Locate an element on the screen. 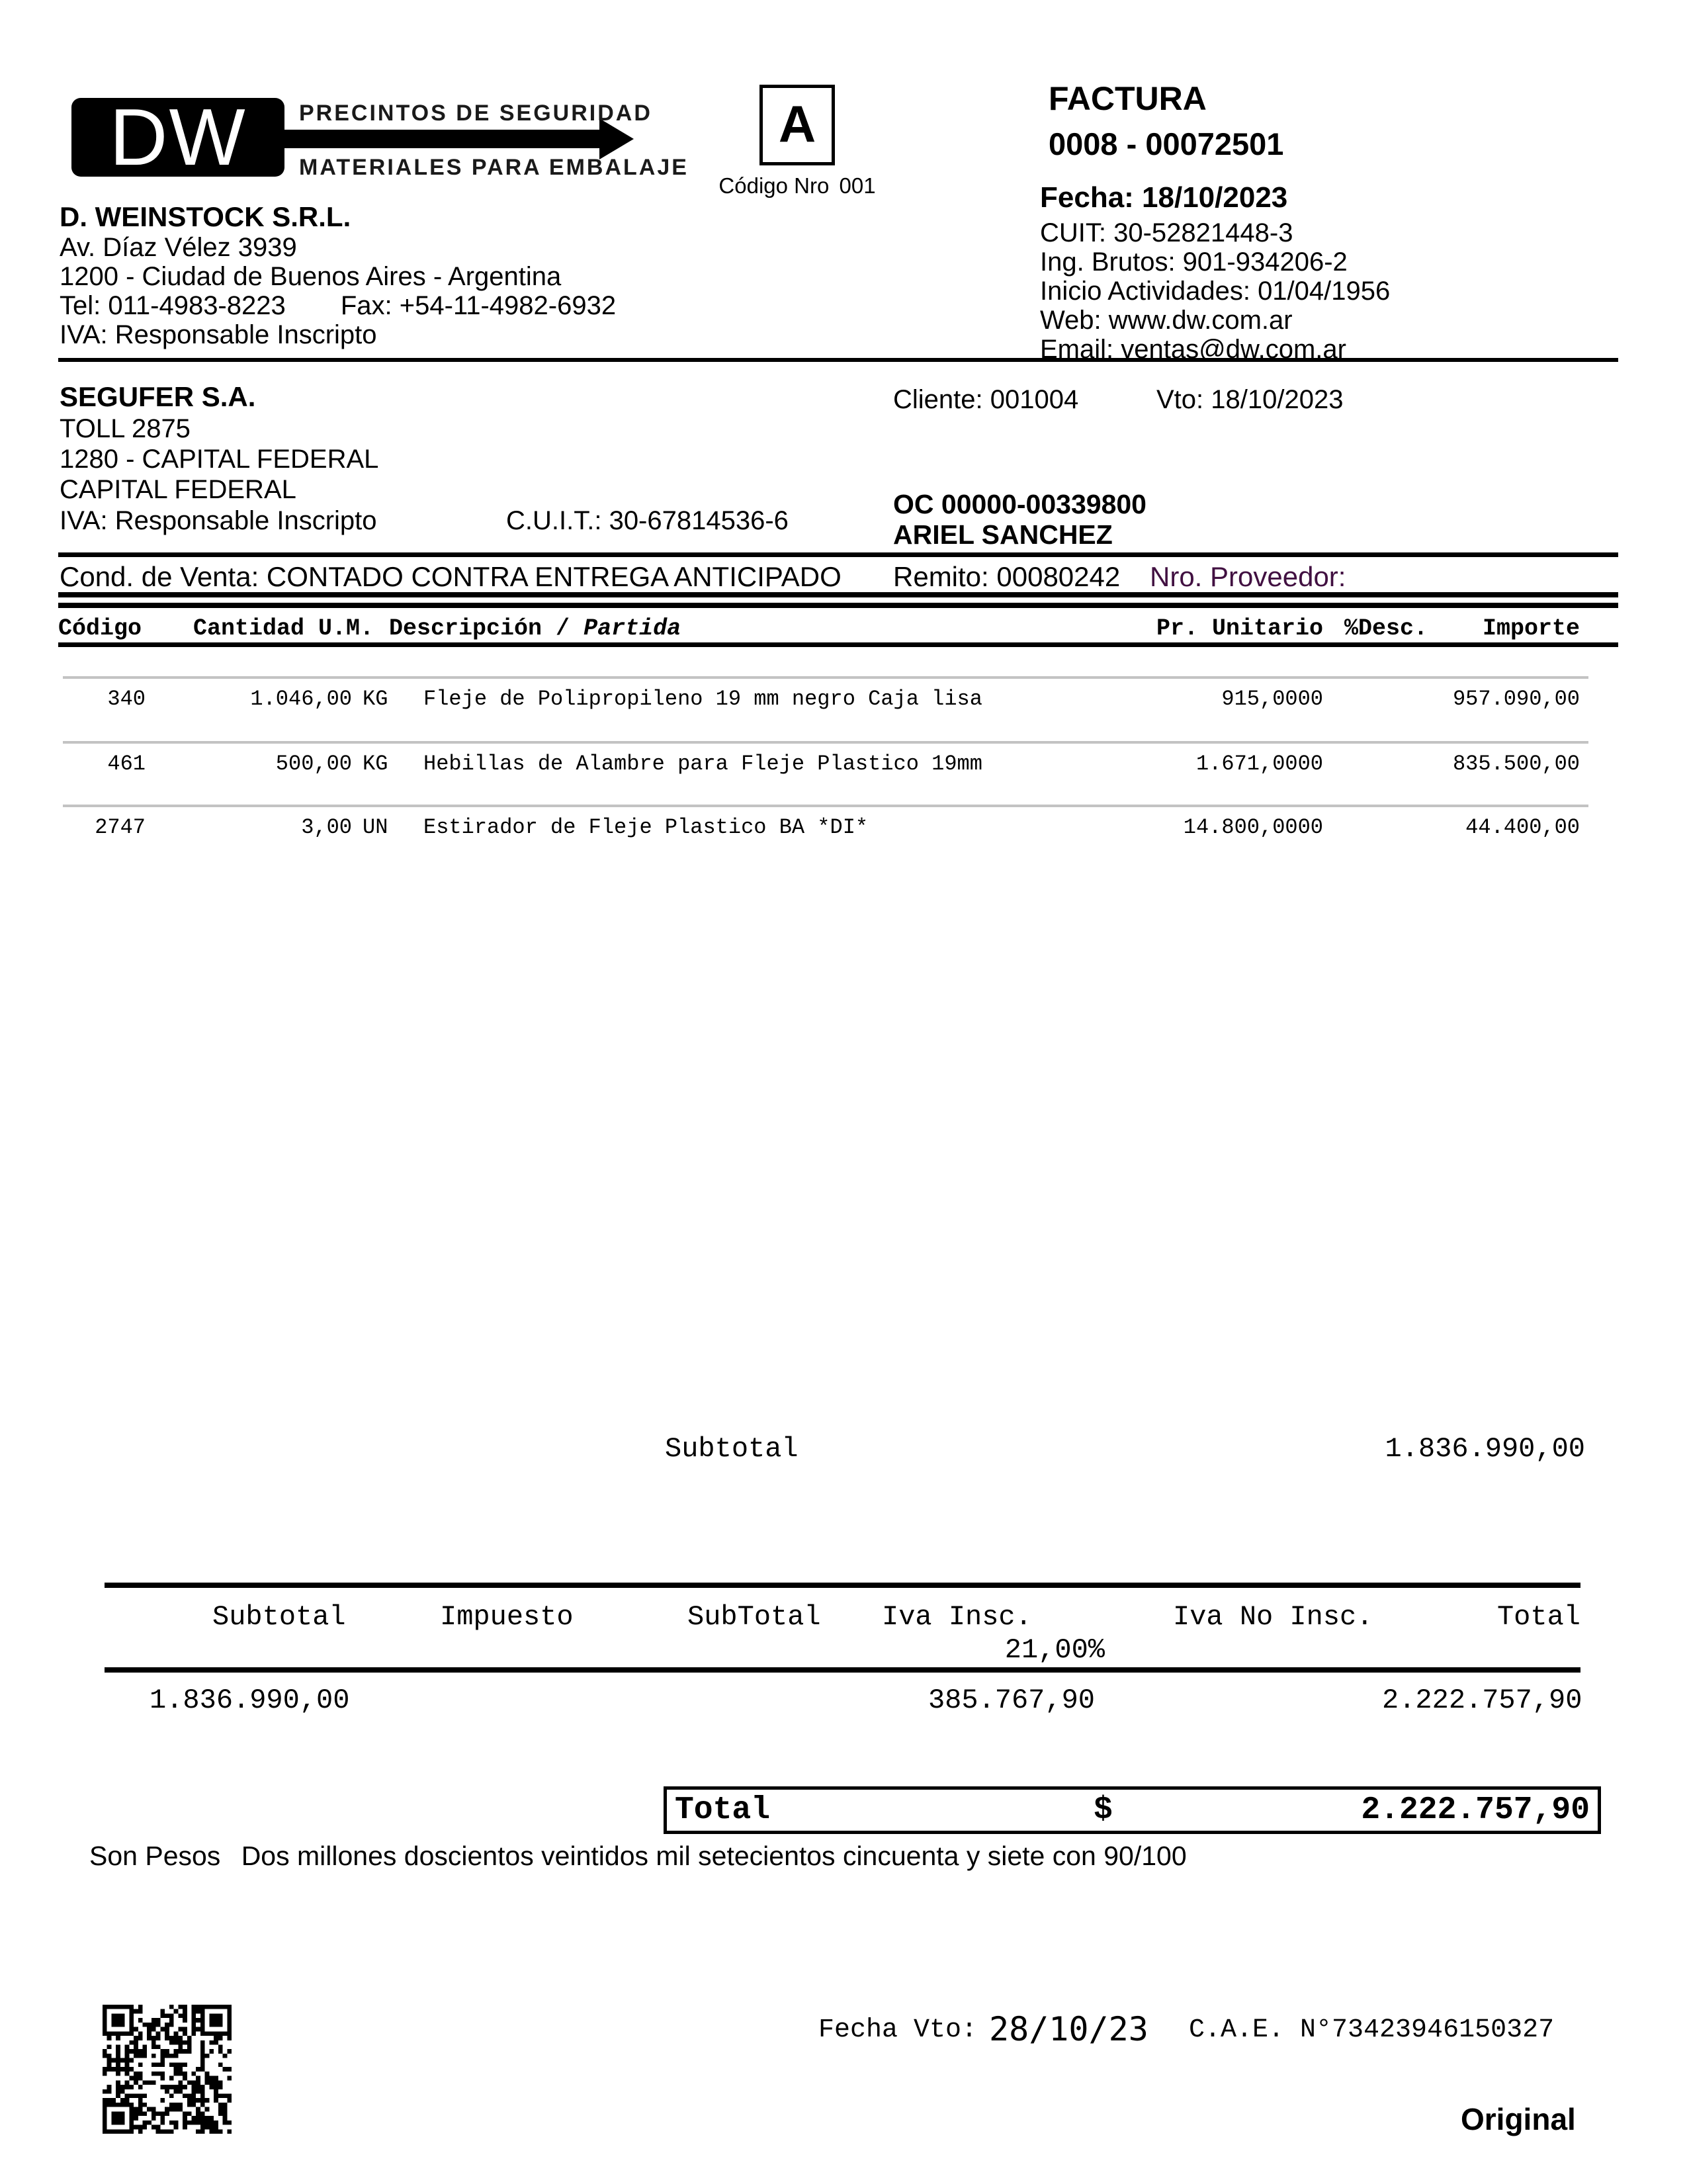 The image size is (1687, 2184). client-buyer: ARIEL SANCHEZ is located at coordinates (1003, 534).